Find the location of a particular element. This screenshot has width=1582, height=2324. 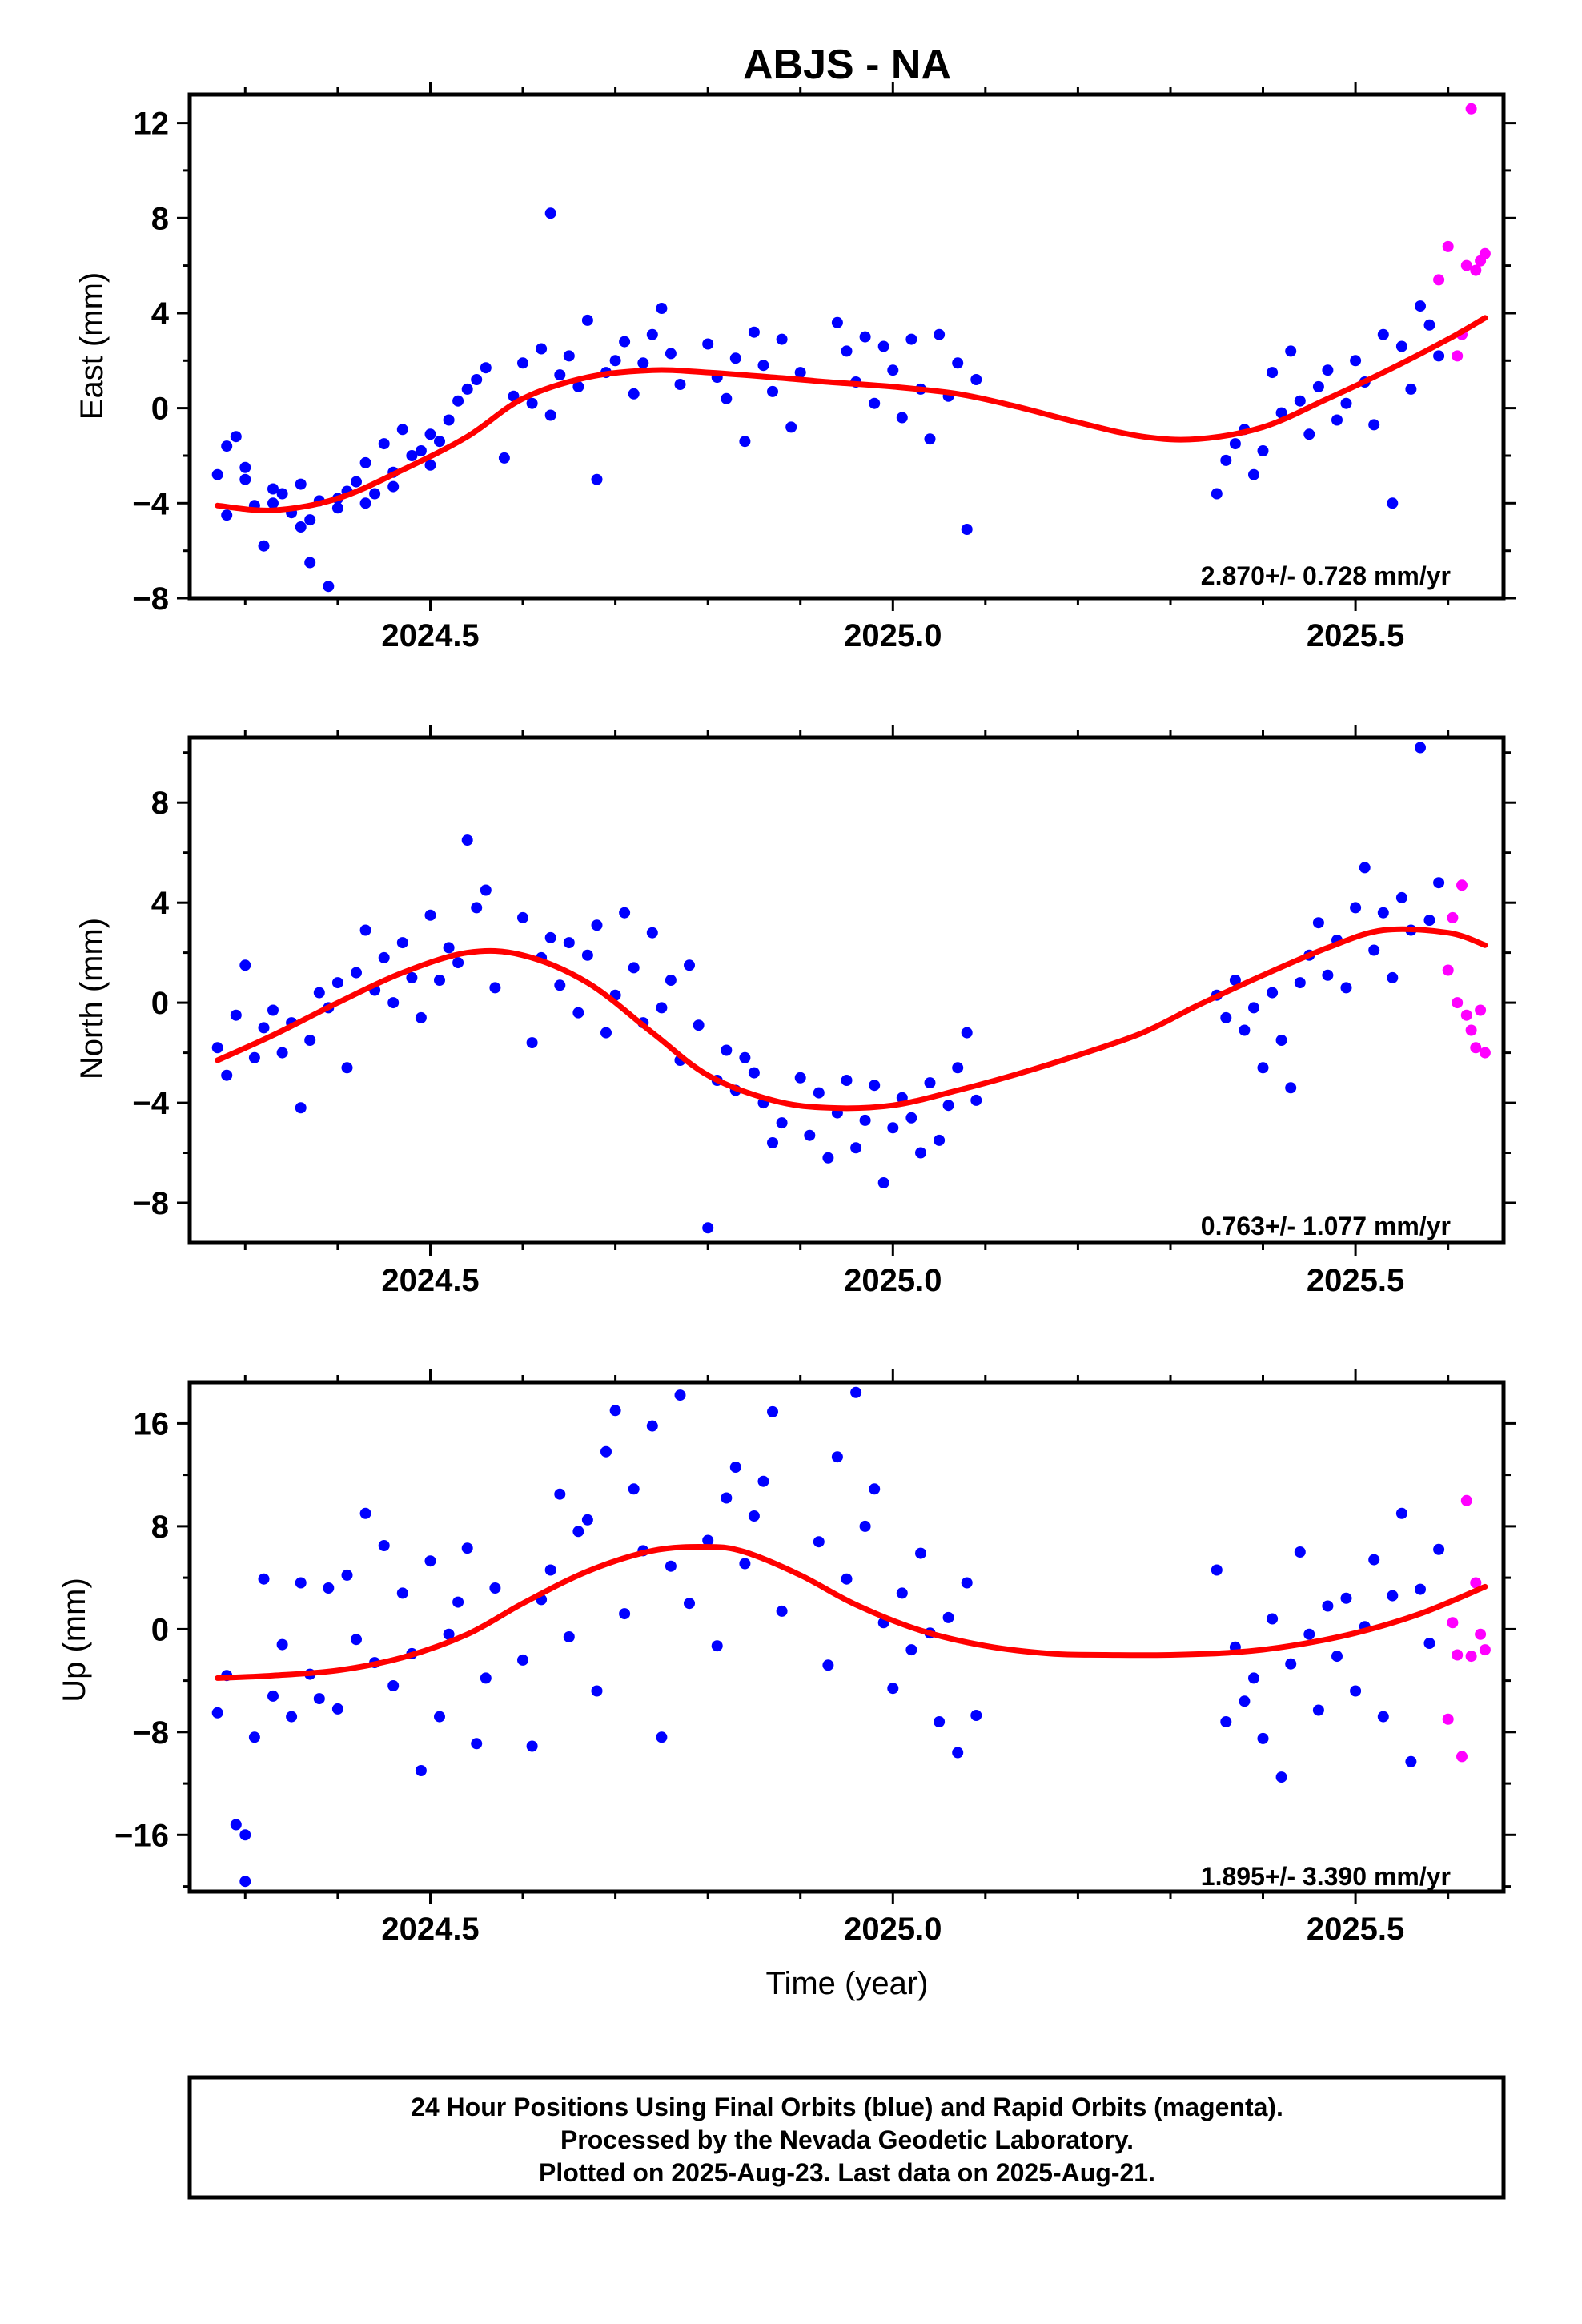

north-rate-label: 0.763+/- 1.077 mm/yr is located at coordinates (1326, 1226).